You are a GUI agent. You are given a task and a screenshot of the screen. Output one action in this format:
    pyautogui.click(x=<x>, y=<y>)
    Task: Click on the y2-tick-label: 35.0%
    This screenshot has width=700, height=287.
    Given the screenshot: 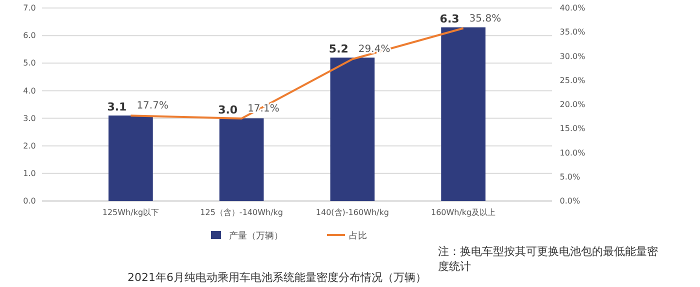 What is the action you would take?
    pyautogui.click(x=573, y=32)
    